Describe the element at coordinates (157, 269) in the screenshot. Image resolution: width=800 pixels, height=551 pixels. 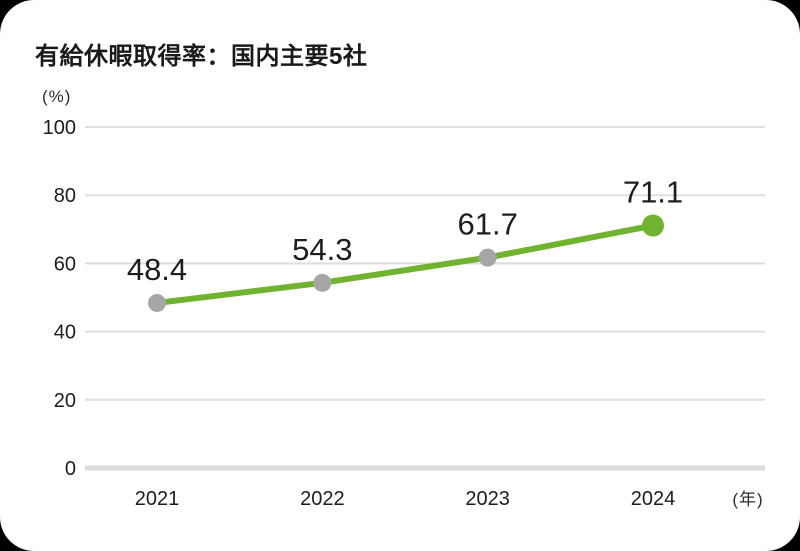
I see `data-point-label: 48.4` at that location.